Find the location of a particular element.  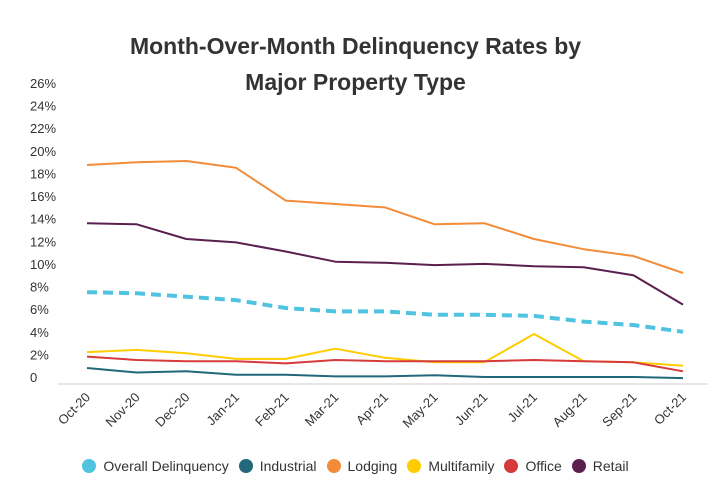

chart-title-line-2: Major Property Type is located at coordinates (355, 82).